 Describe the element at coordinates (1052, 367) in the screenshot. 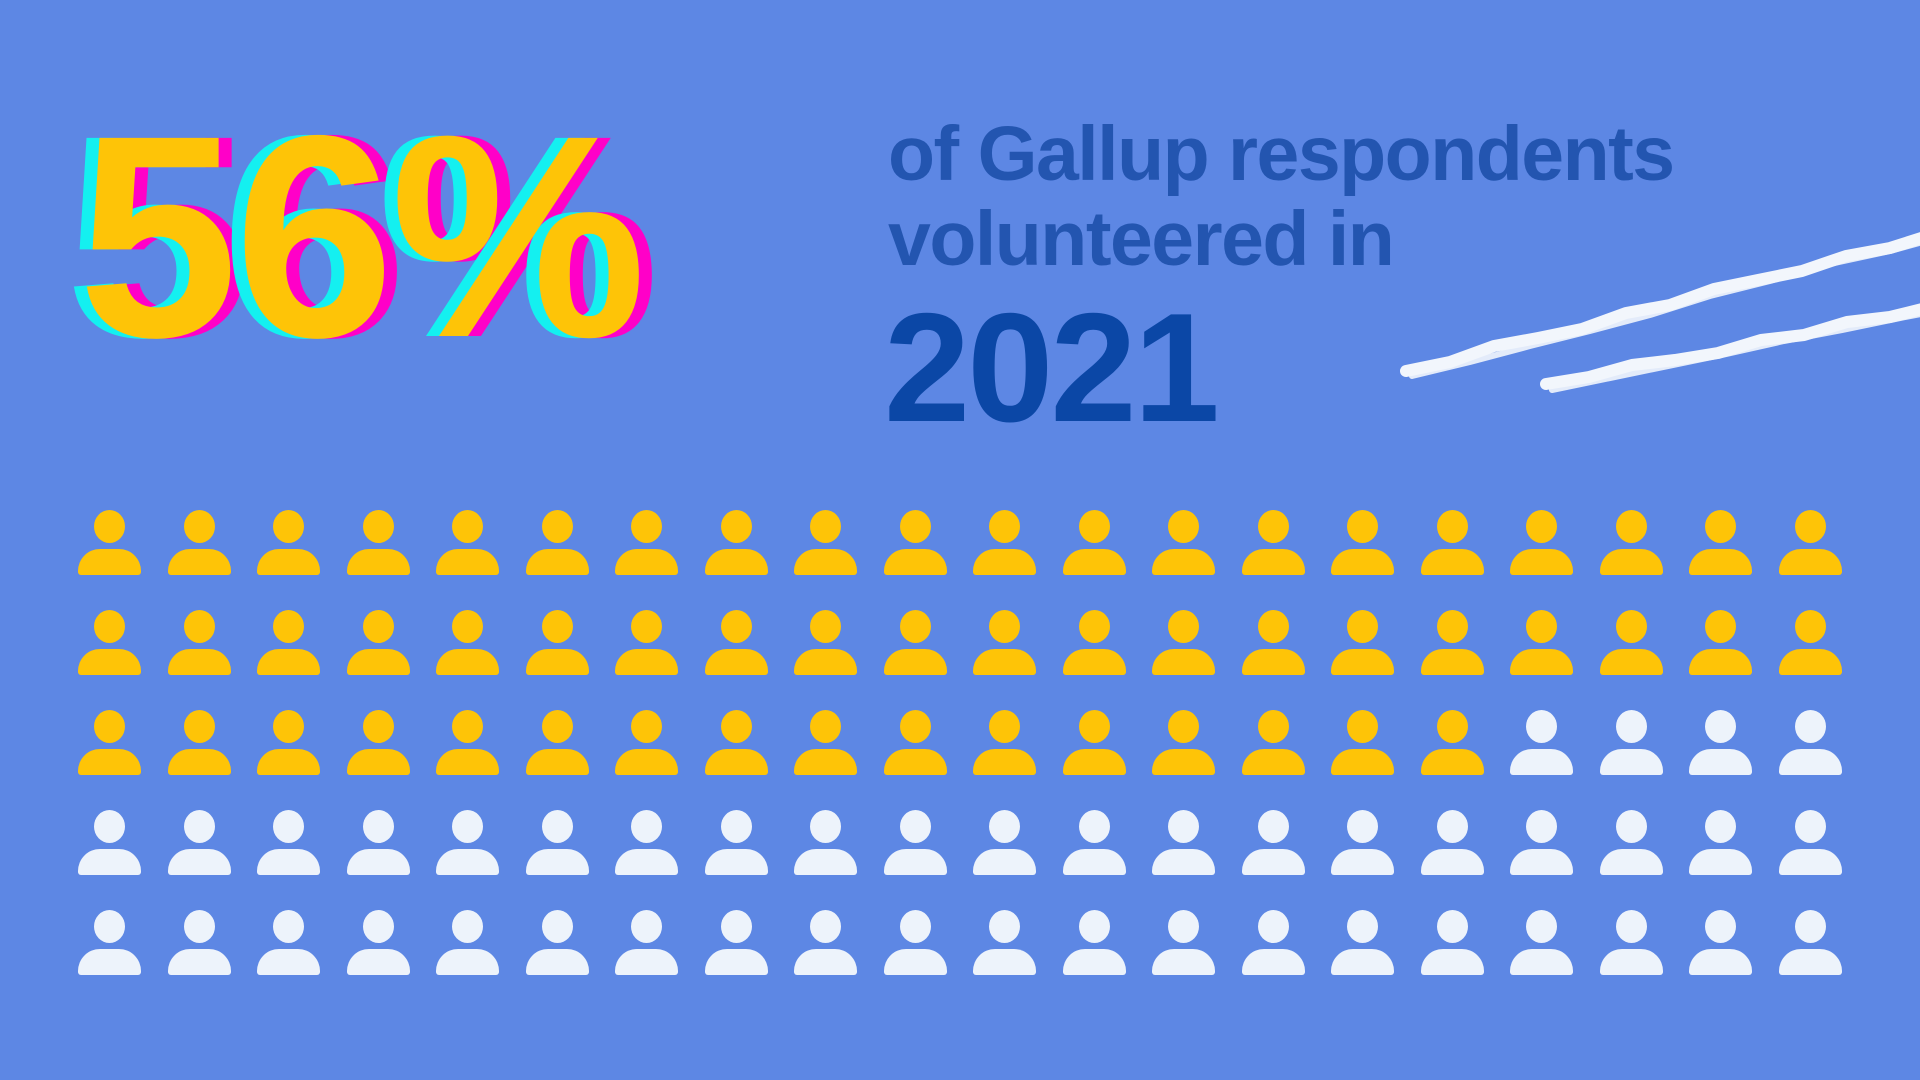

I see `headline-year: 2021` at that location.